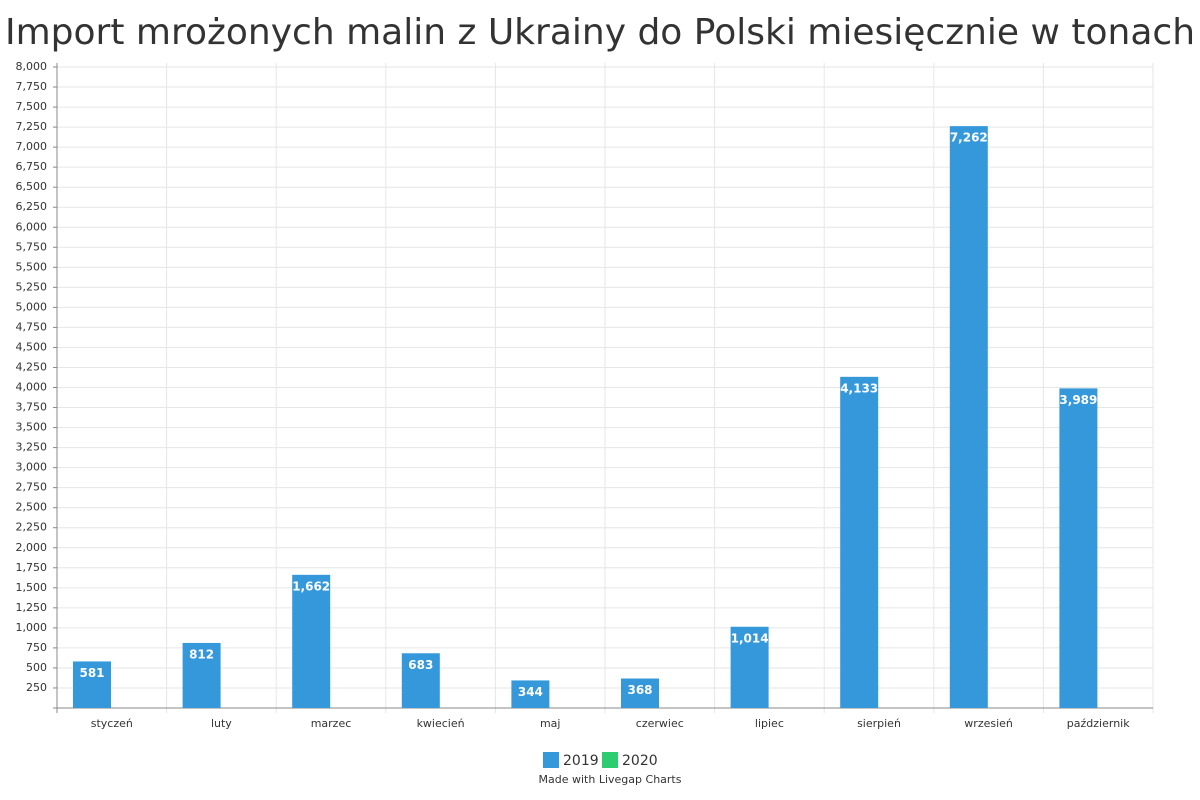 Image resolution: width=1200 pixels, height=800 pixels. Describe the element at coordinates (441, 723) in the screenshot. I see `x-tick-label: kwiecień` at that location.